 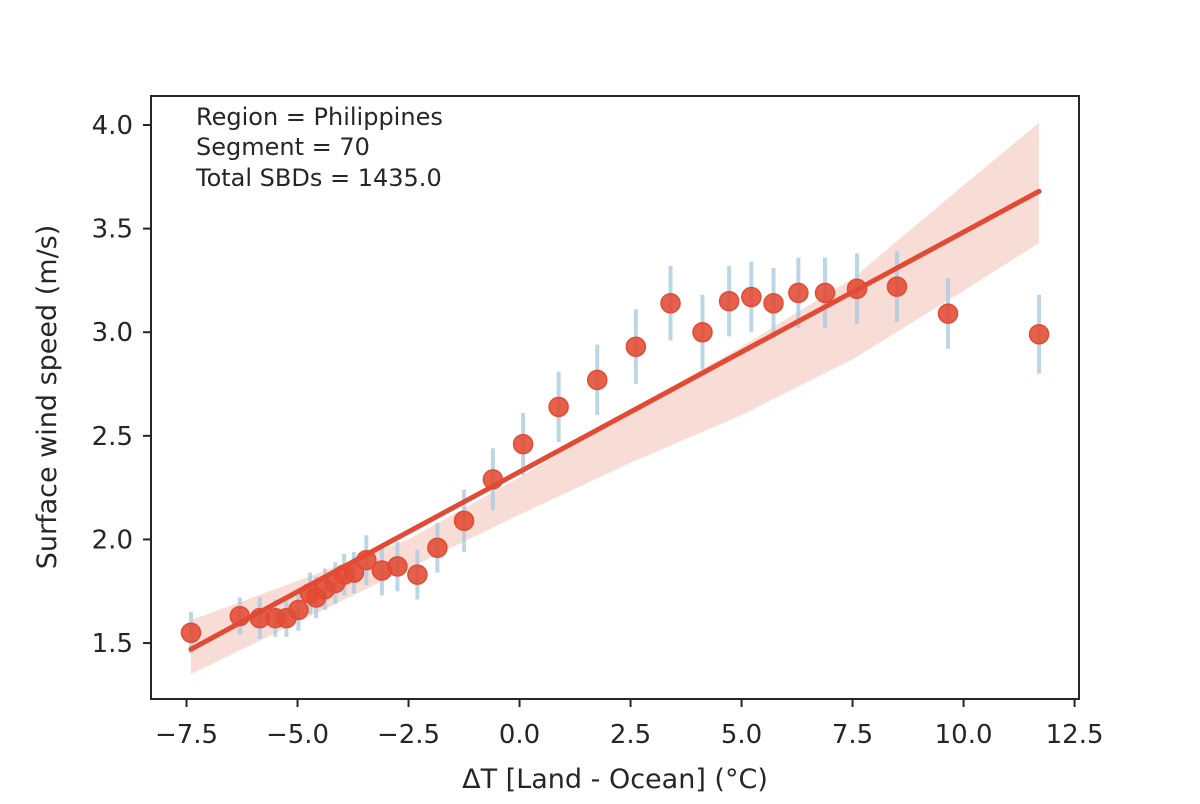 What do you see at coordinates (297, 735) in the screenshot?
I see `x-tick-label: −5.0` at bounding box center [297, 735].